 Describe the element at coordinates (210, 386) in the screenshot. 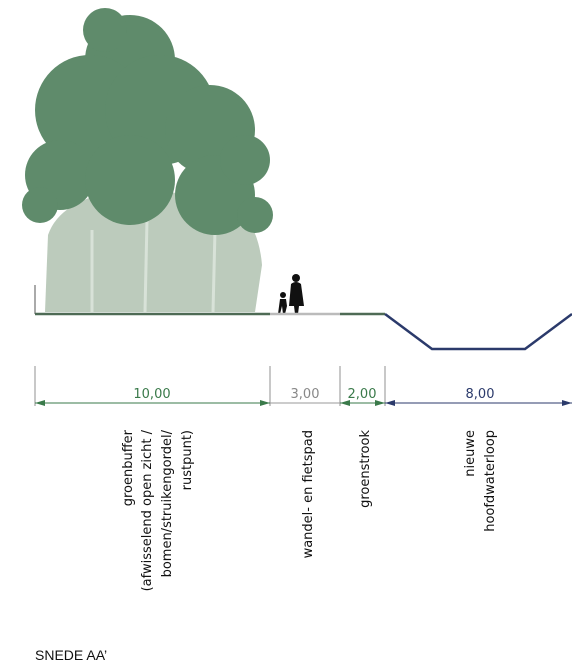

I see `extension-lines` at that location.